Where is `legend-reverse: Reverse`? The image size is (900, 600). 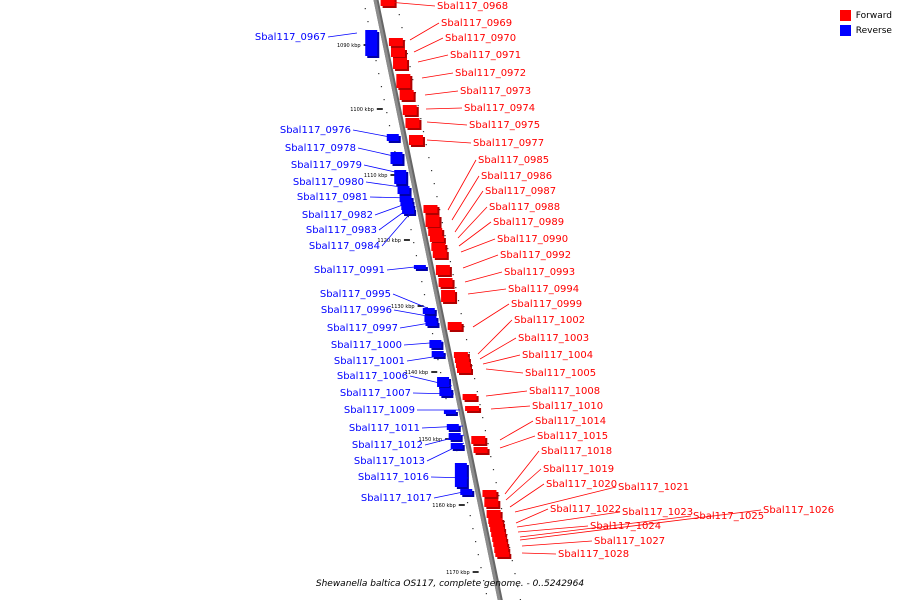 legend-reverse: Reverse is located at coordinates (865, 30).